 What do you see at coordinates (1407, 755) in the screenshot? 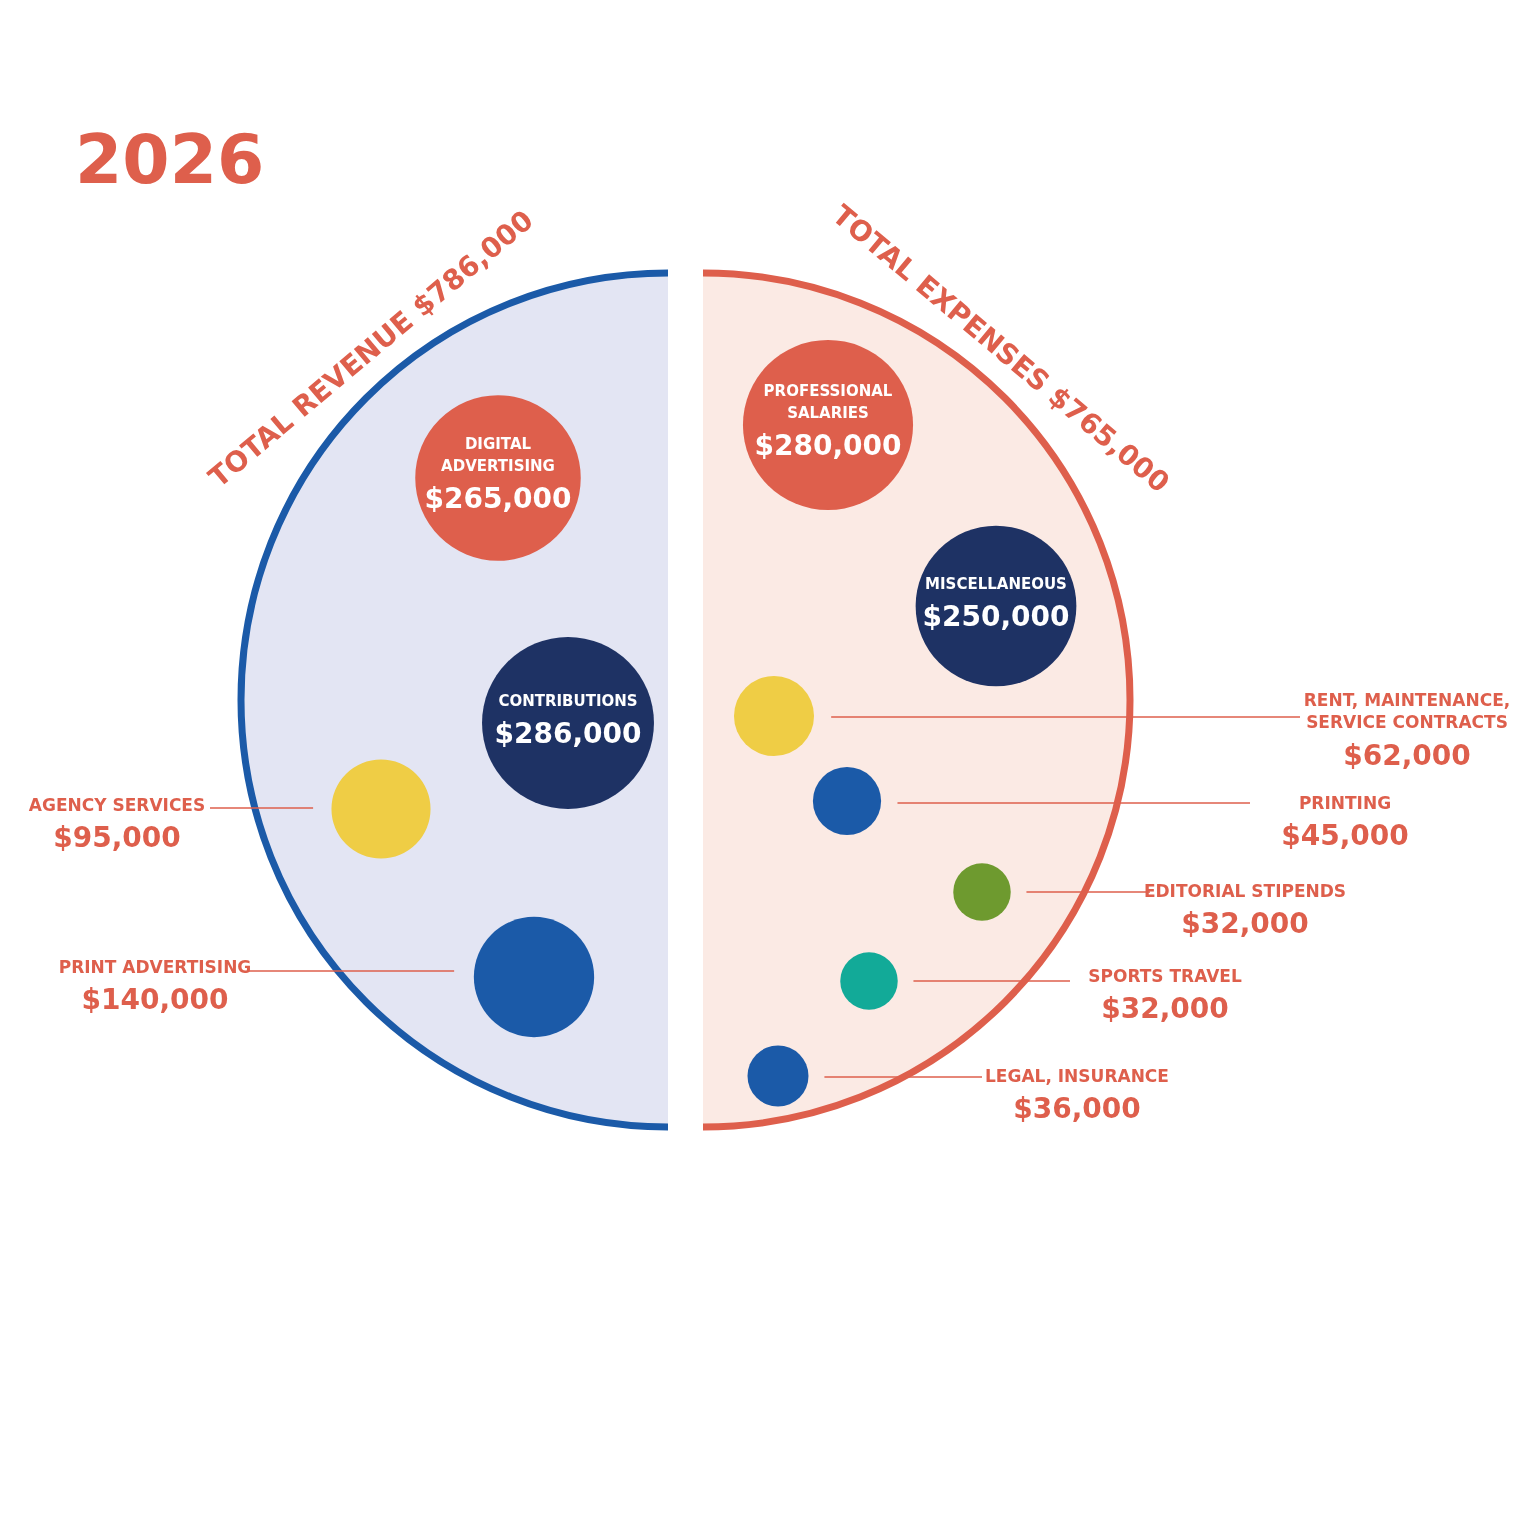
I see `data-label: $62,000` at bounding box center [1407, 755].